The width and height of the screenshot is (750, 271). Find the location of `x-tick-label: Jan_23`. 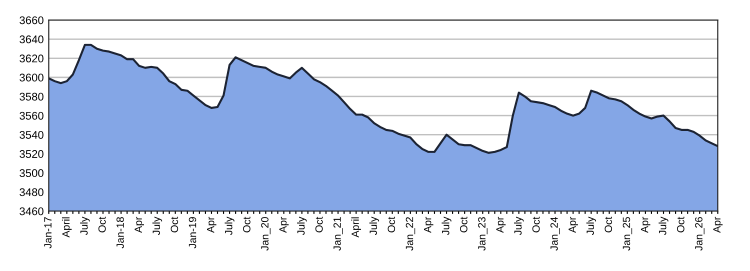

x-tick-label: Jan_23 is located at coordinates (483, 234).